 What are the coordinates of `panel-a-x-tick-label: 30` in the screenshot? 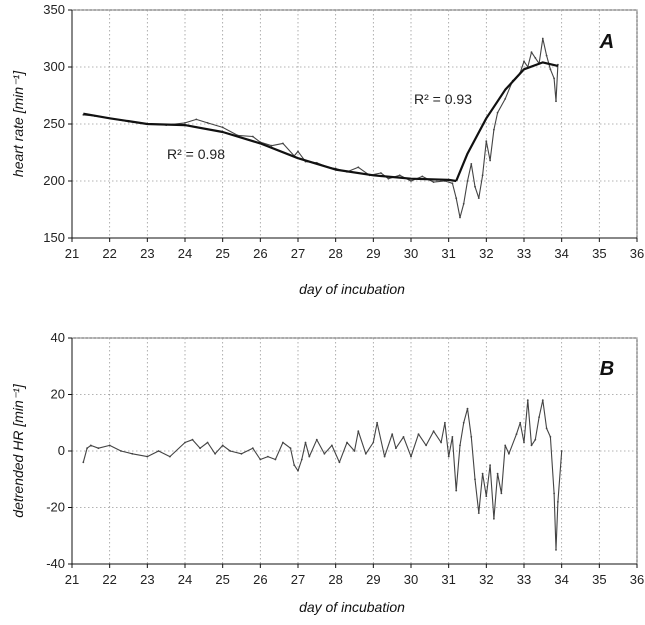 It's located at (411, 253).